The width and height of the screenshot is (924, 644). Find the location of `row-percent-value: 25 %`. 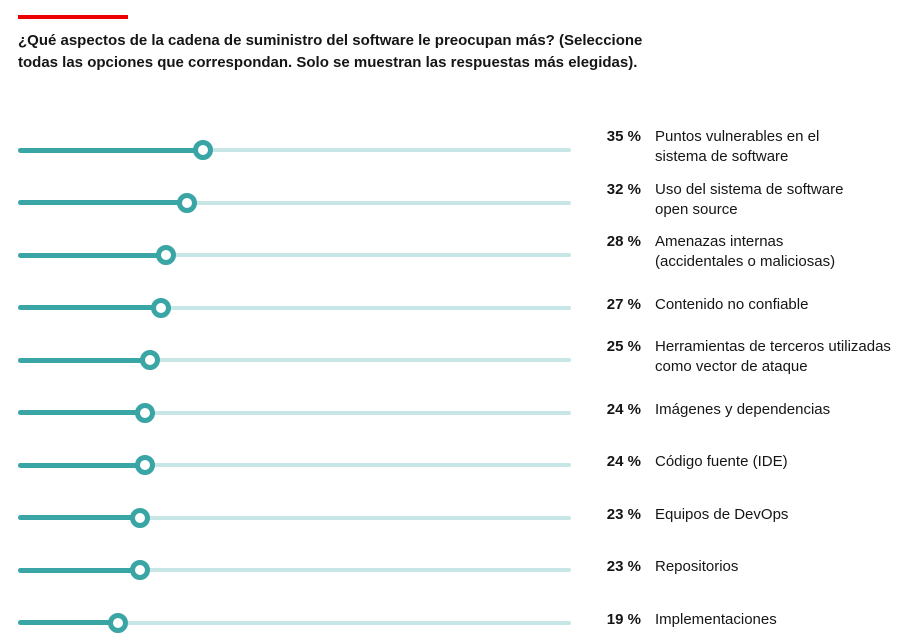

row-percent-value: 25 % is located at coordinates (623, 346).